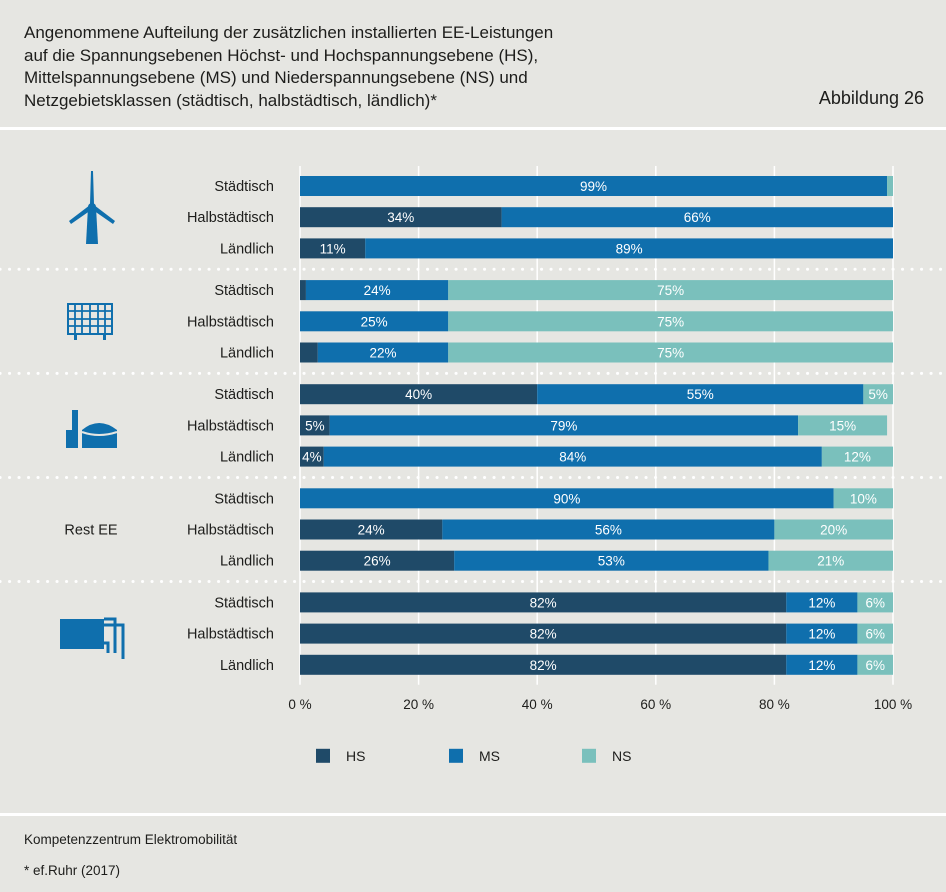  Describe the element at coordinates (621, 756) in the screenshot. I see `legend-label: NS` at that location.